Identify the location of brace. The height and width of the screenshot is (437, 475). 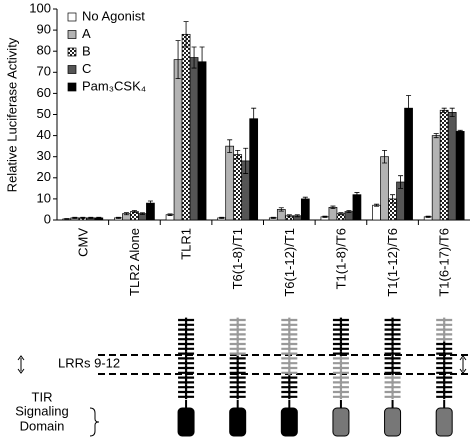
(94, 422).